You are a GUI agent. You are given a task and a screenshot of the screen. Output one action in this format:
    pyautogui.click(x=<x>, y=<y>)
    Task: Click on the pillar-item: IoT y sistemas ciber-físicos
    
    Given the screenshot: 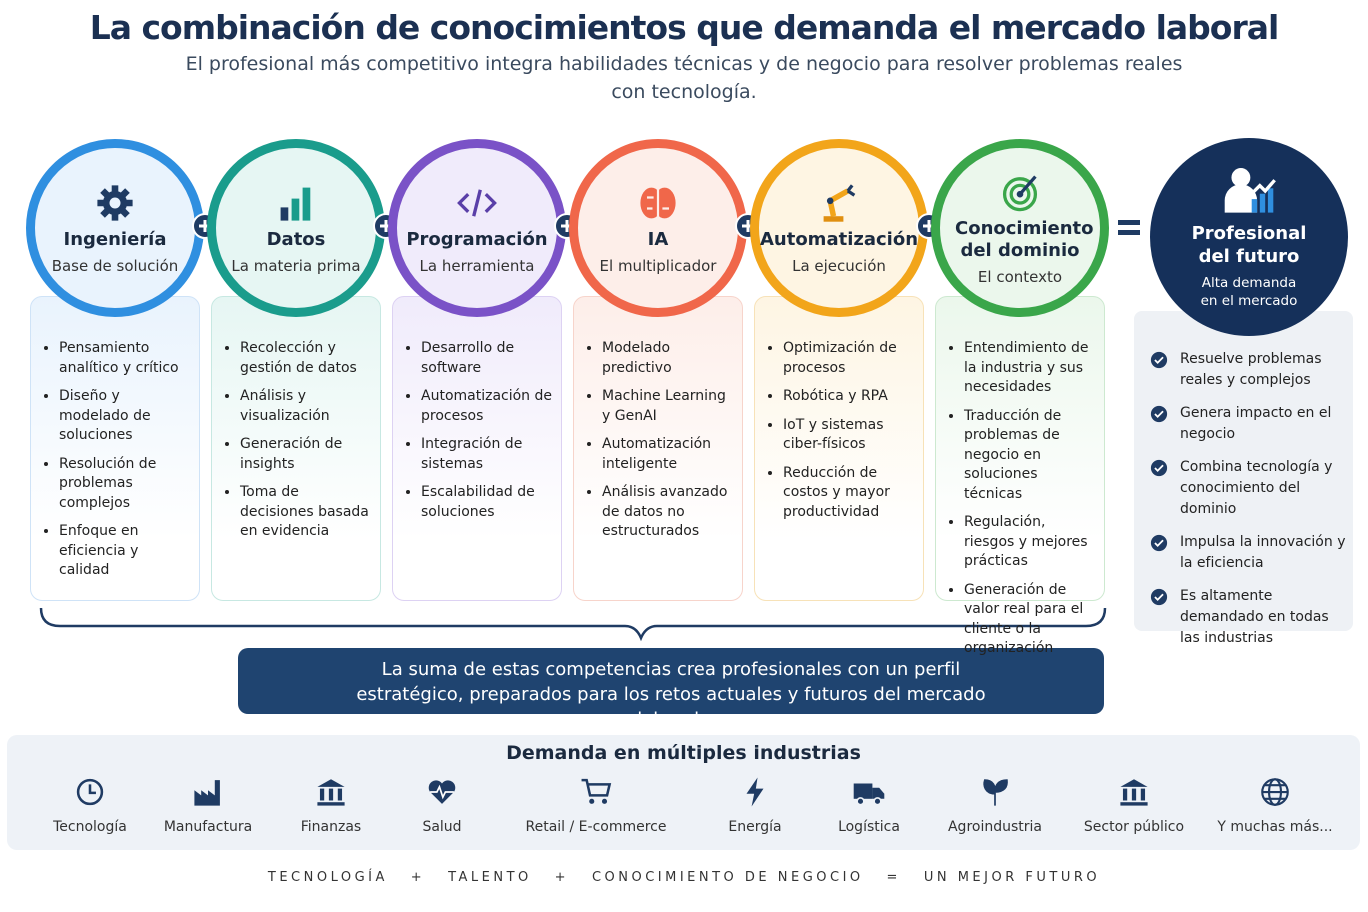 What is the action you would take?
    pyautogui.click(x=850, y=435)
    